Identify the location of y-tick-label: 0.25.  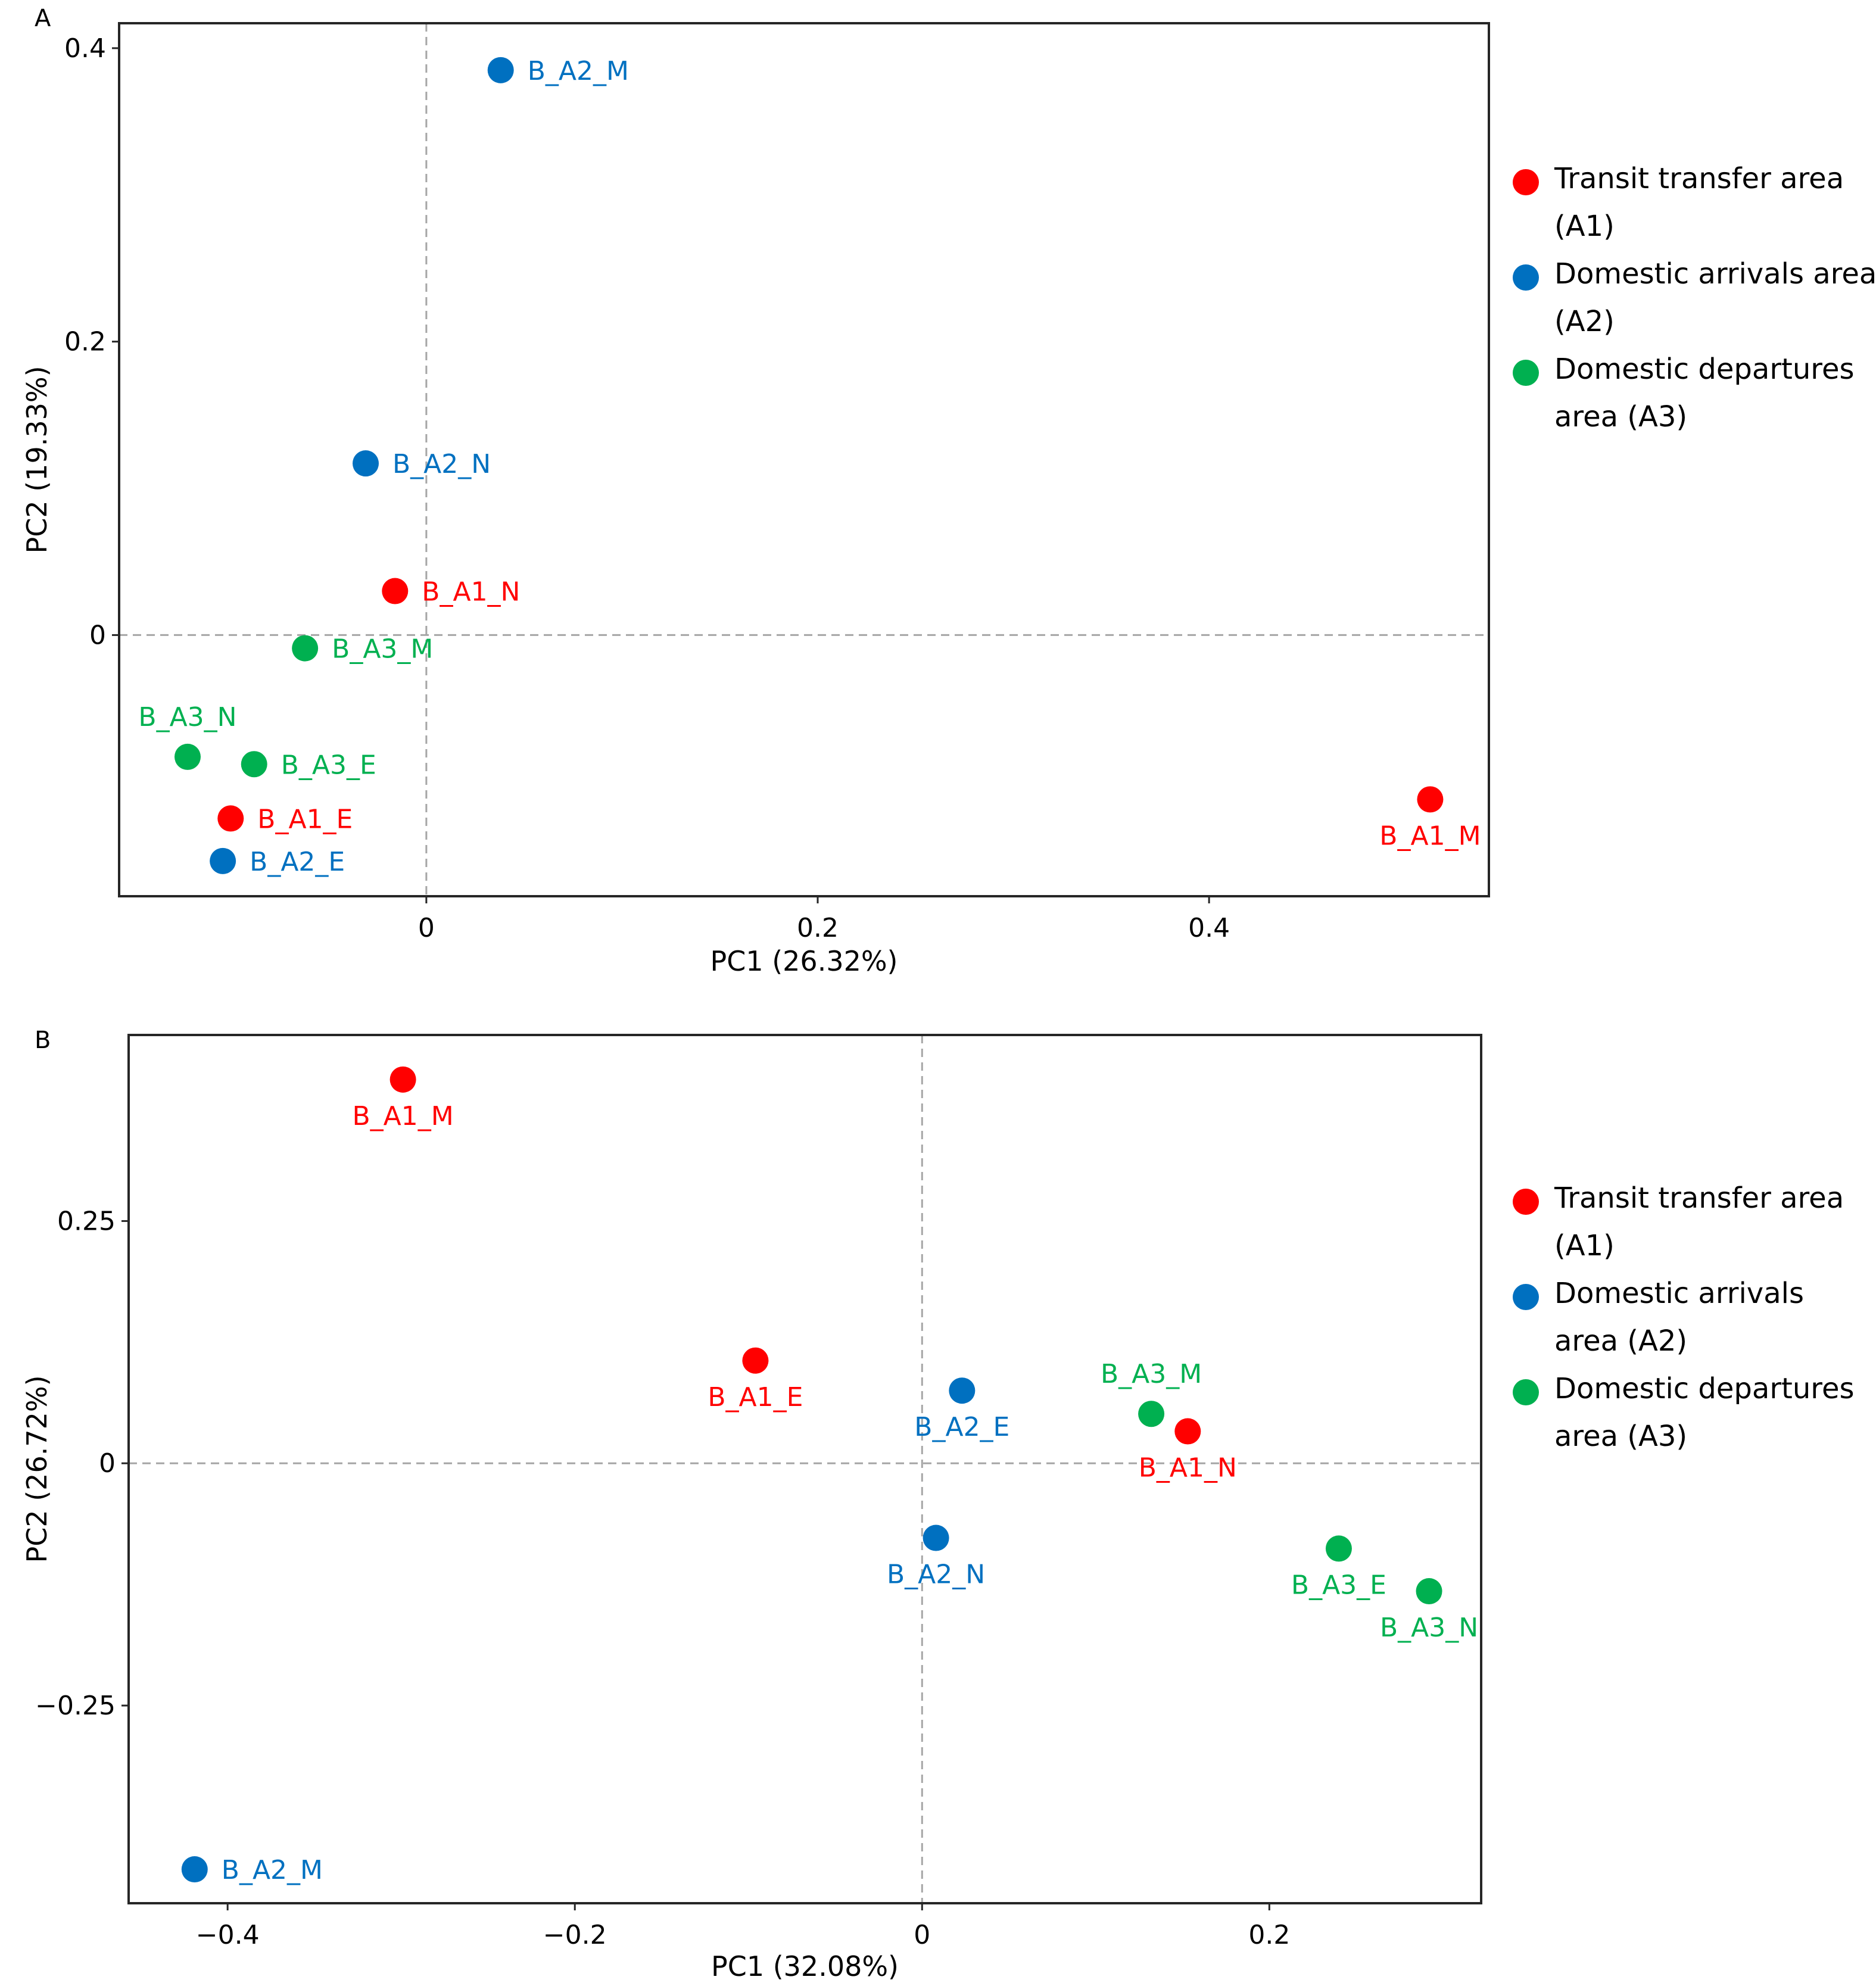
(86, 1221).